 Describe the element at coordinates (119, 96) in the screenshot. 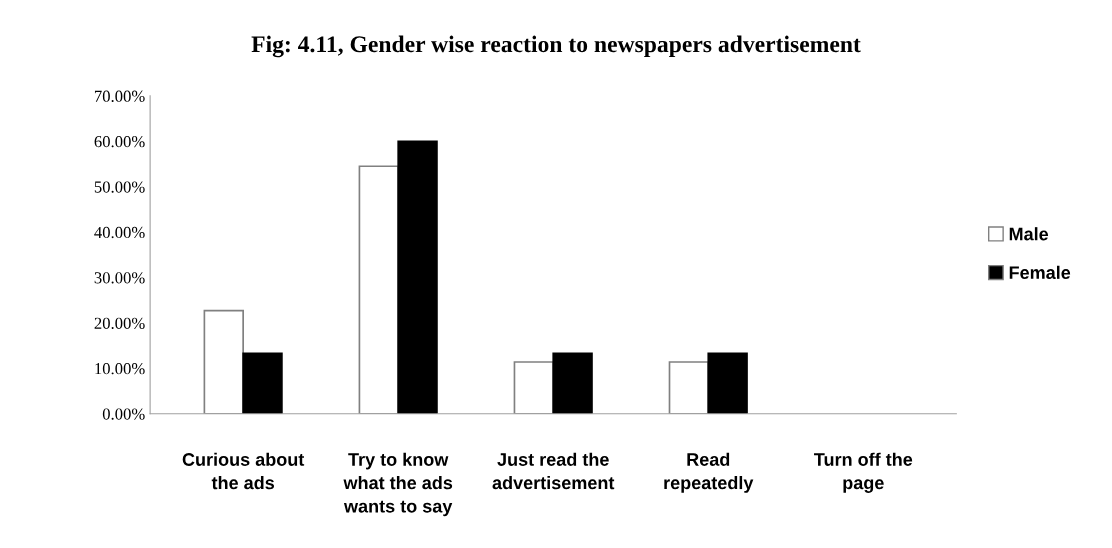

I see `y-tick-label: 70.00%` at that location.